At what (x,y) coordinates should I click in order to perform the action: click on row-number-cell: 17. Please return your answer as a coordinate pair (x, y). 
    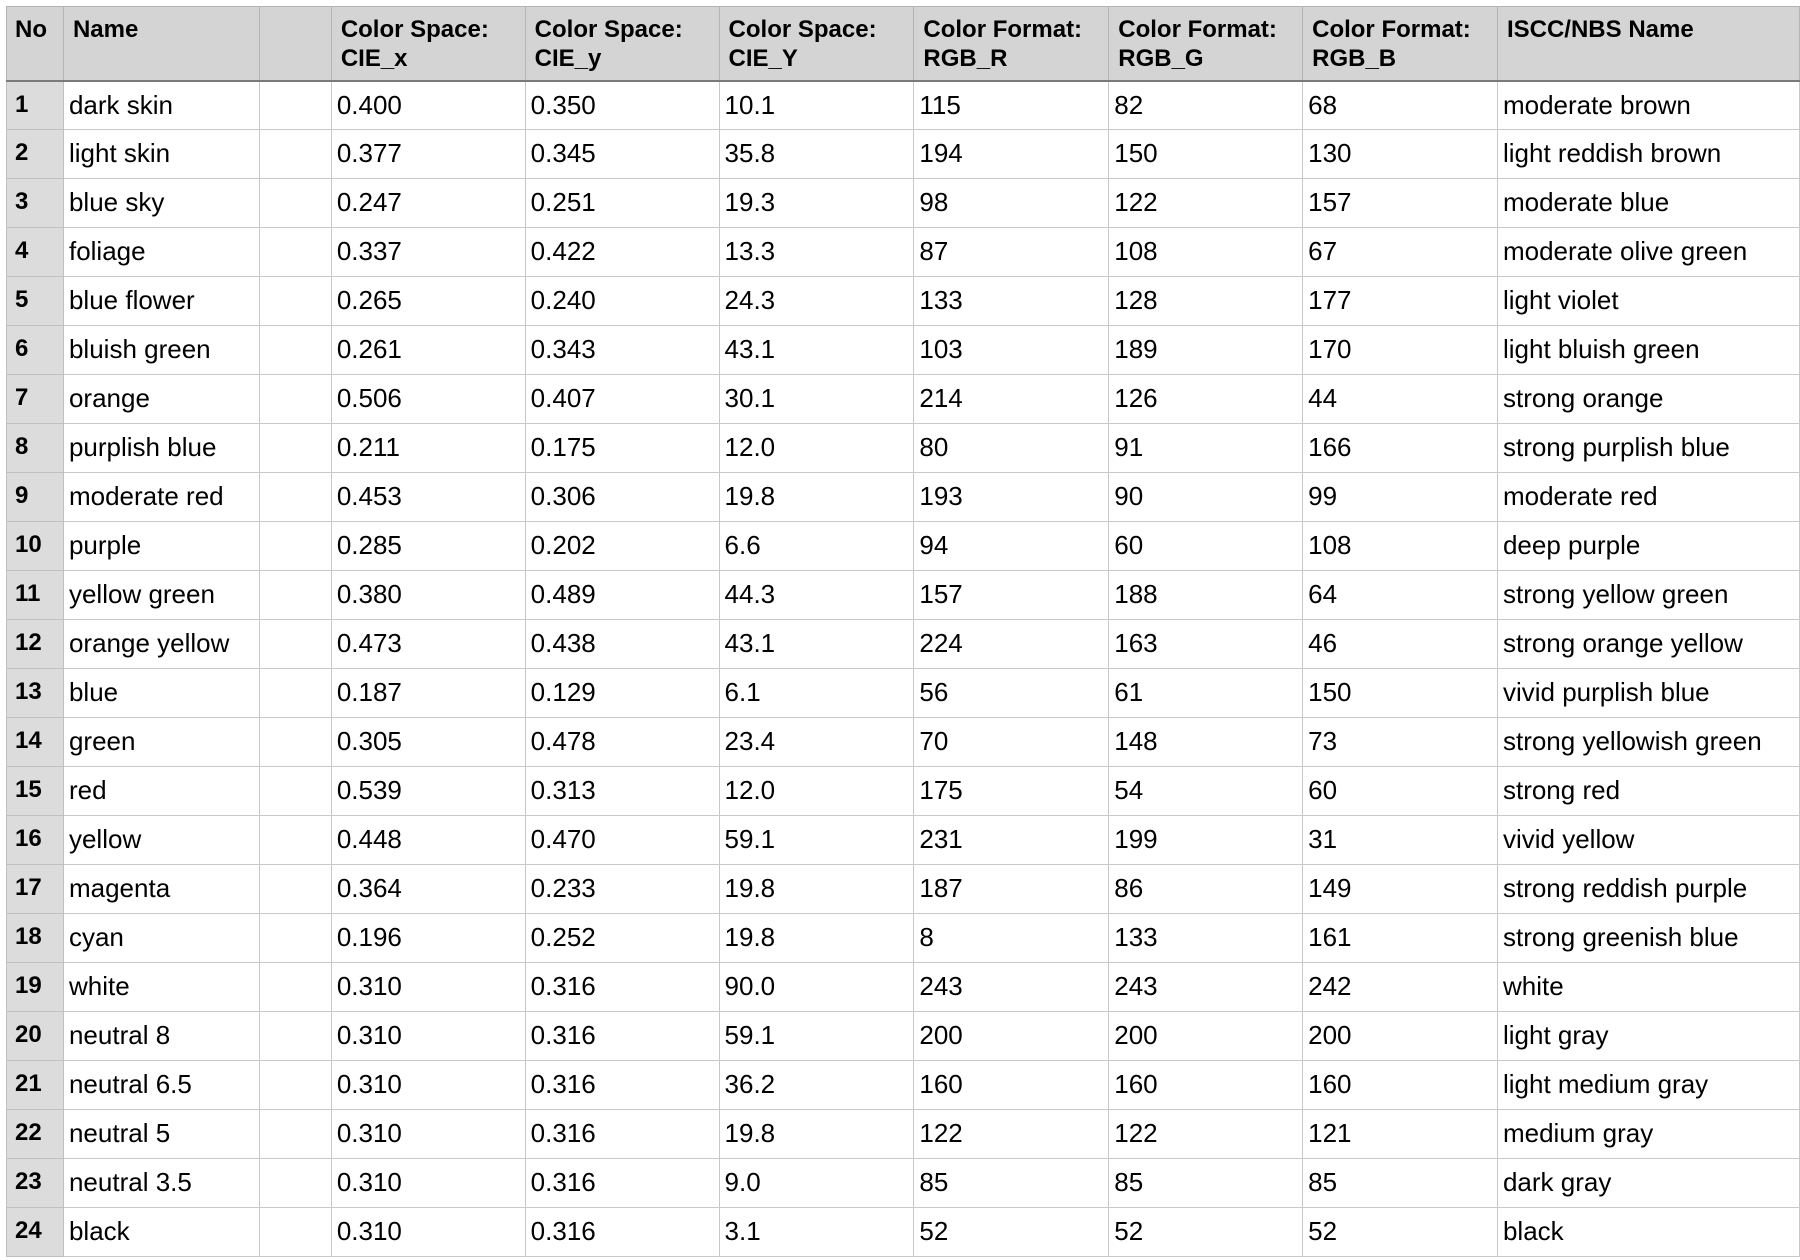
    Looking at the image, I should click on (35, 889).